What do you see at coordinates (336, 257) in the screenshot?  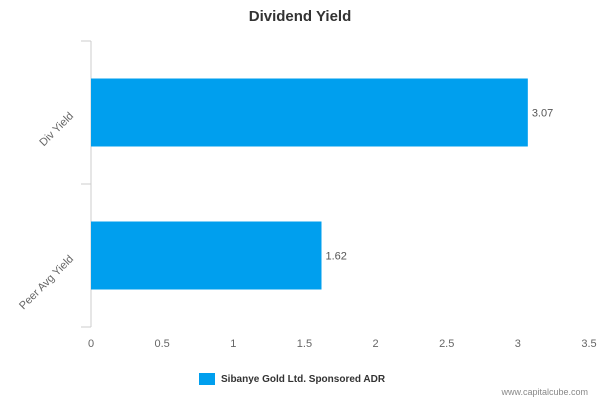 I see `data-label: 1.62` at bounding box center [336, 257].